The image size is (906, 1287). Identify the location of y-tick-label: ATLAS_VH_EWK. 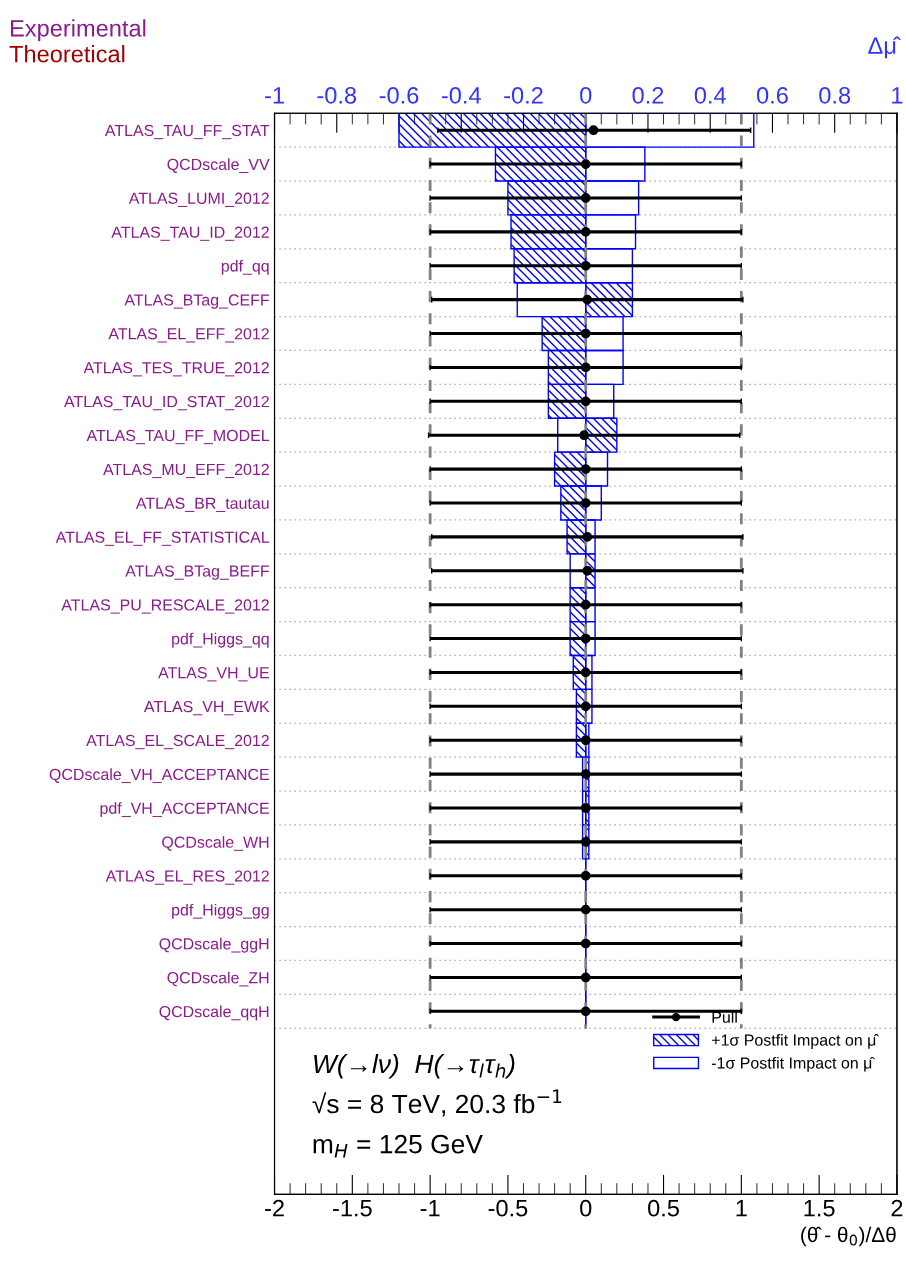
(206, 708).